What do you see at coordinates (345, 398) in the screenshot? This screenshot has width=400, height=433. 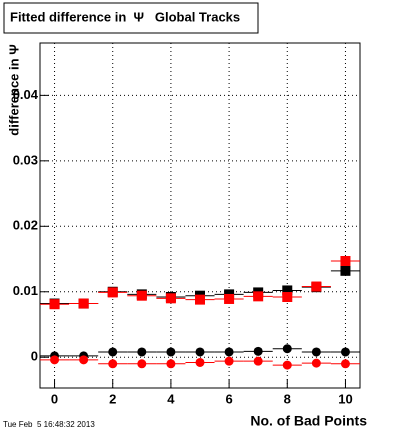 I see `x-tick-label: 10` at bounding box center [345, 398].